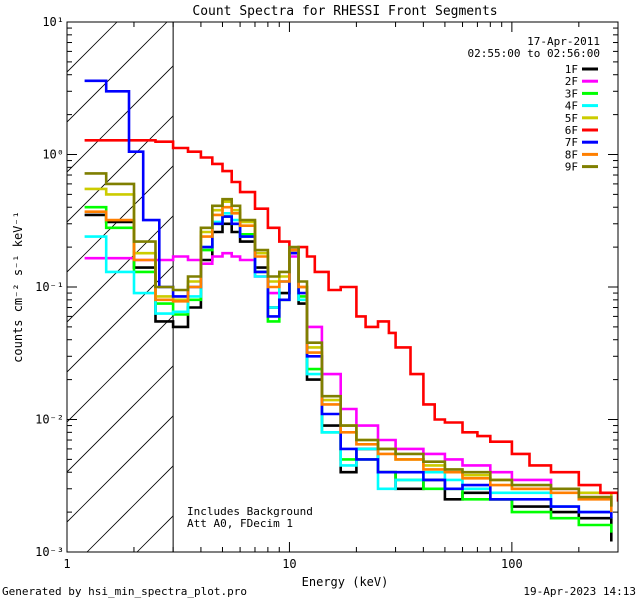  I want to click on legend-label-6f: 6F, so click(571, 130).